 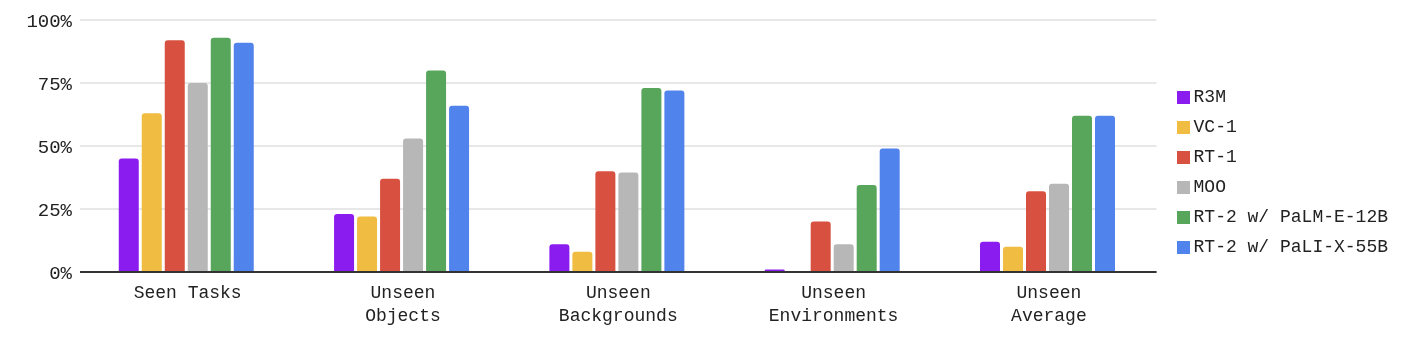 What do you see at coordinates (1215, 157) in the screenshot?
I see `legend-label: RT-1` at bounding box center [1215, 157].